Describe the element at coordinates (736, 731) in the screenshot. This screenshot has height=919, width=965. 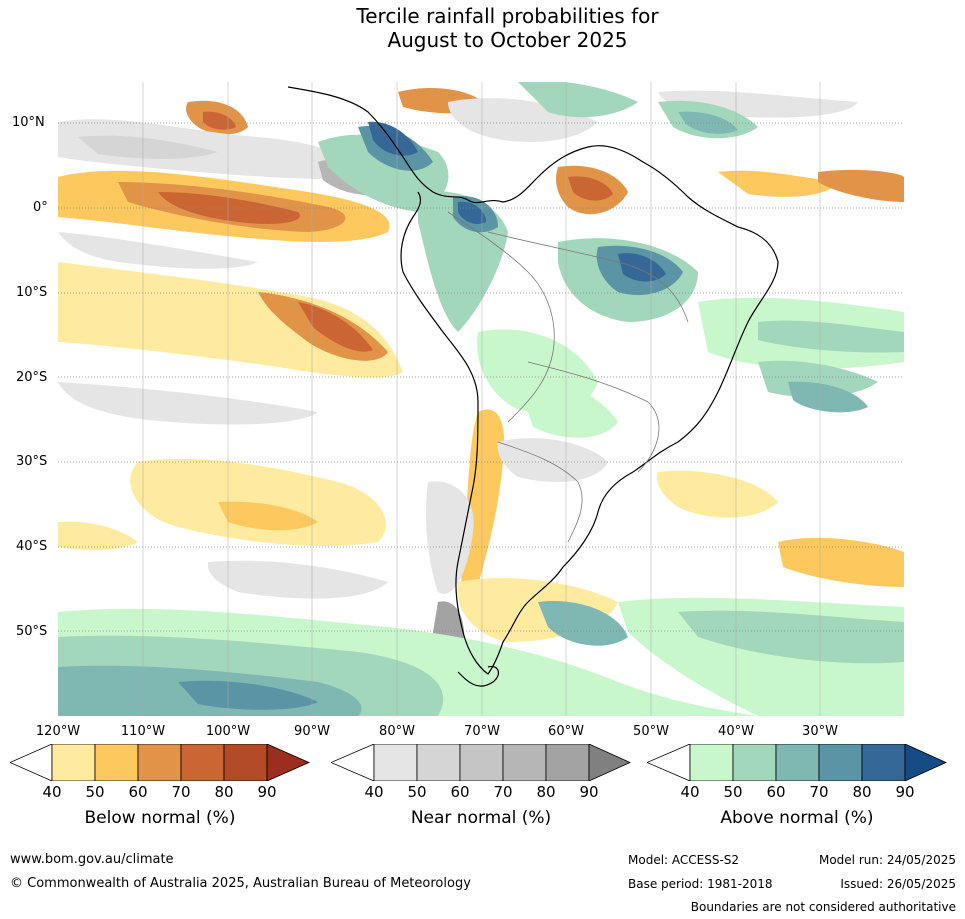
I see `lon-label-40w: 40°W` at that location.